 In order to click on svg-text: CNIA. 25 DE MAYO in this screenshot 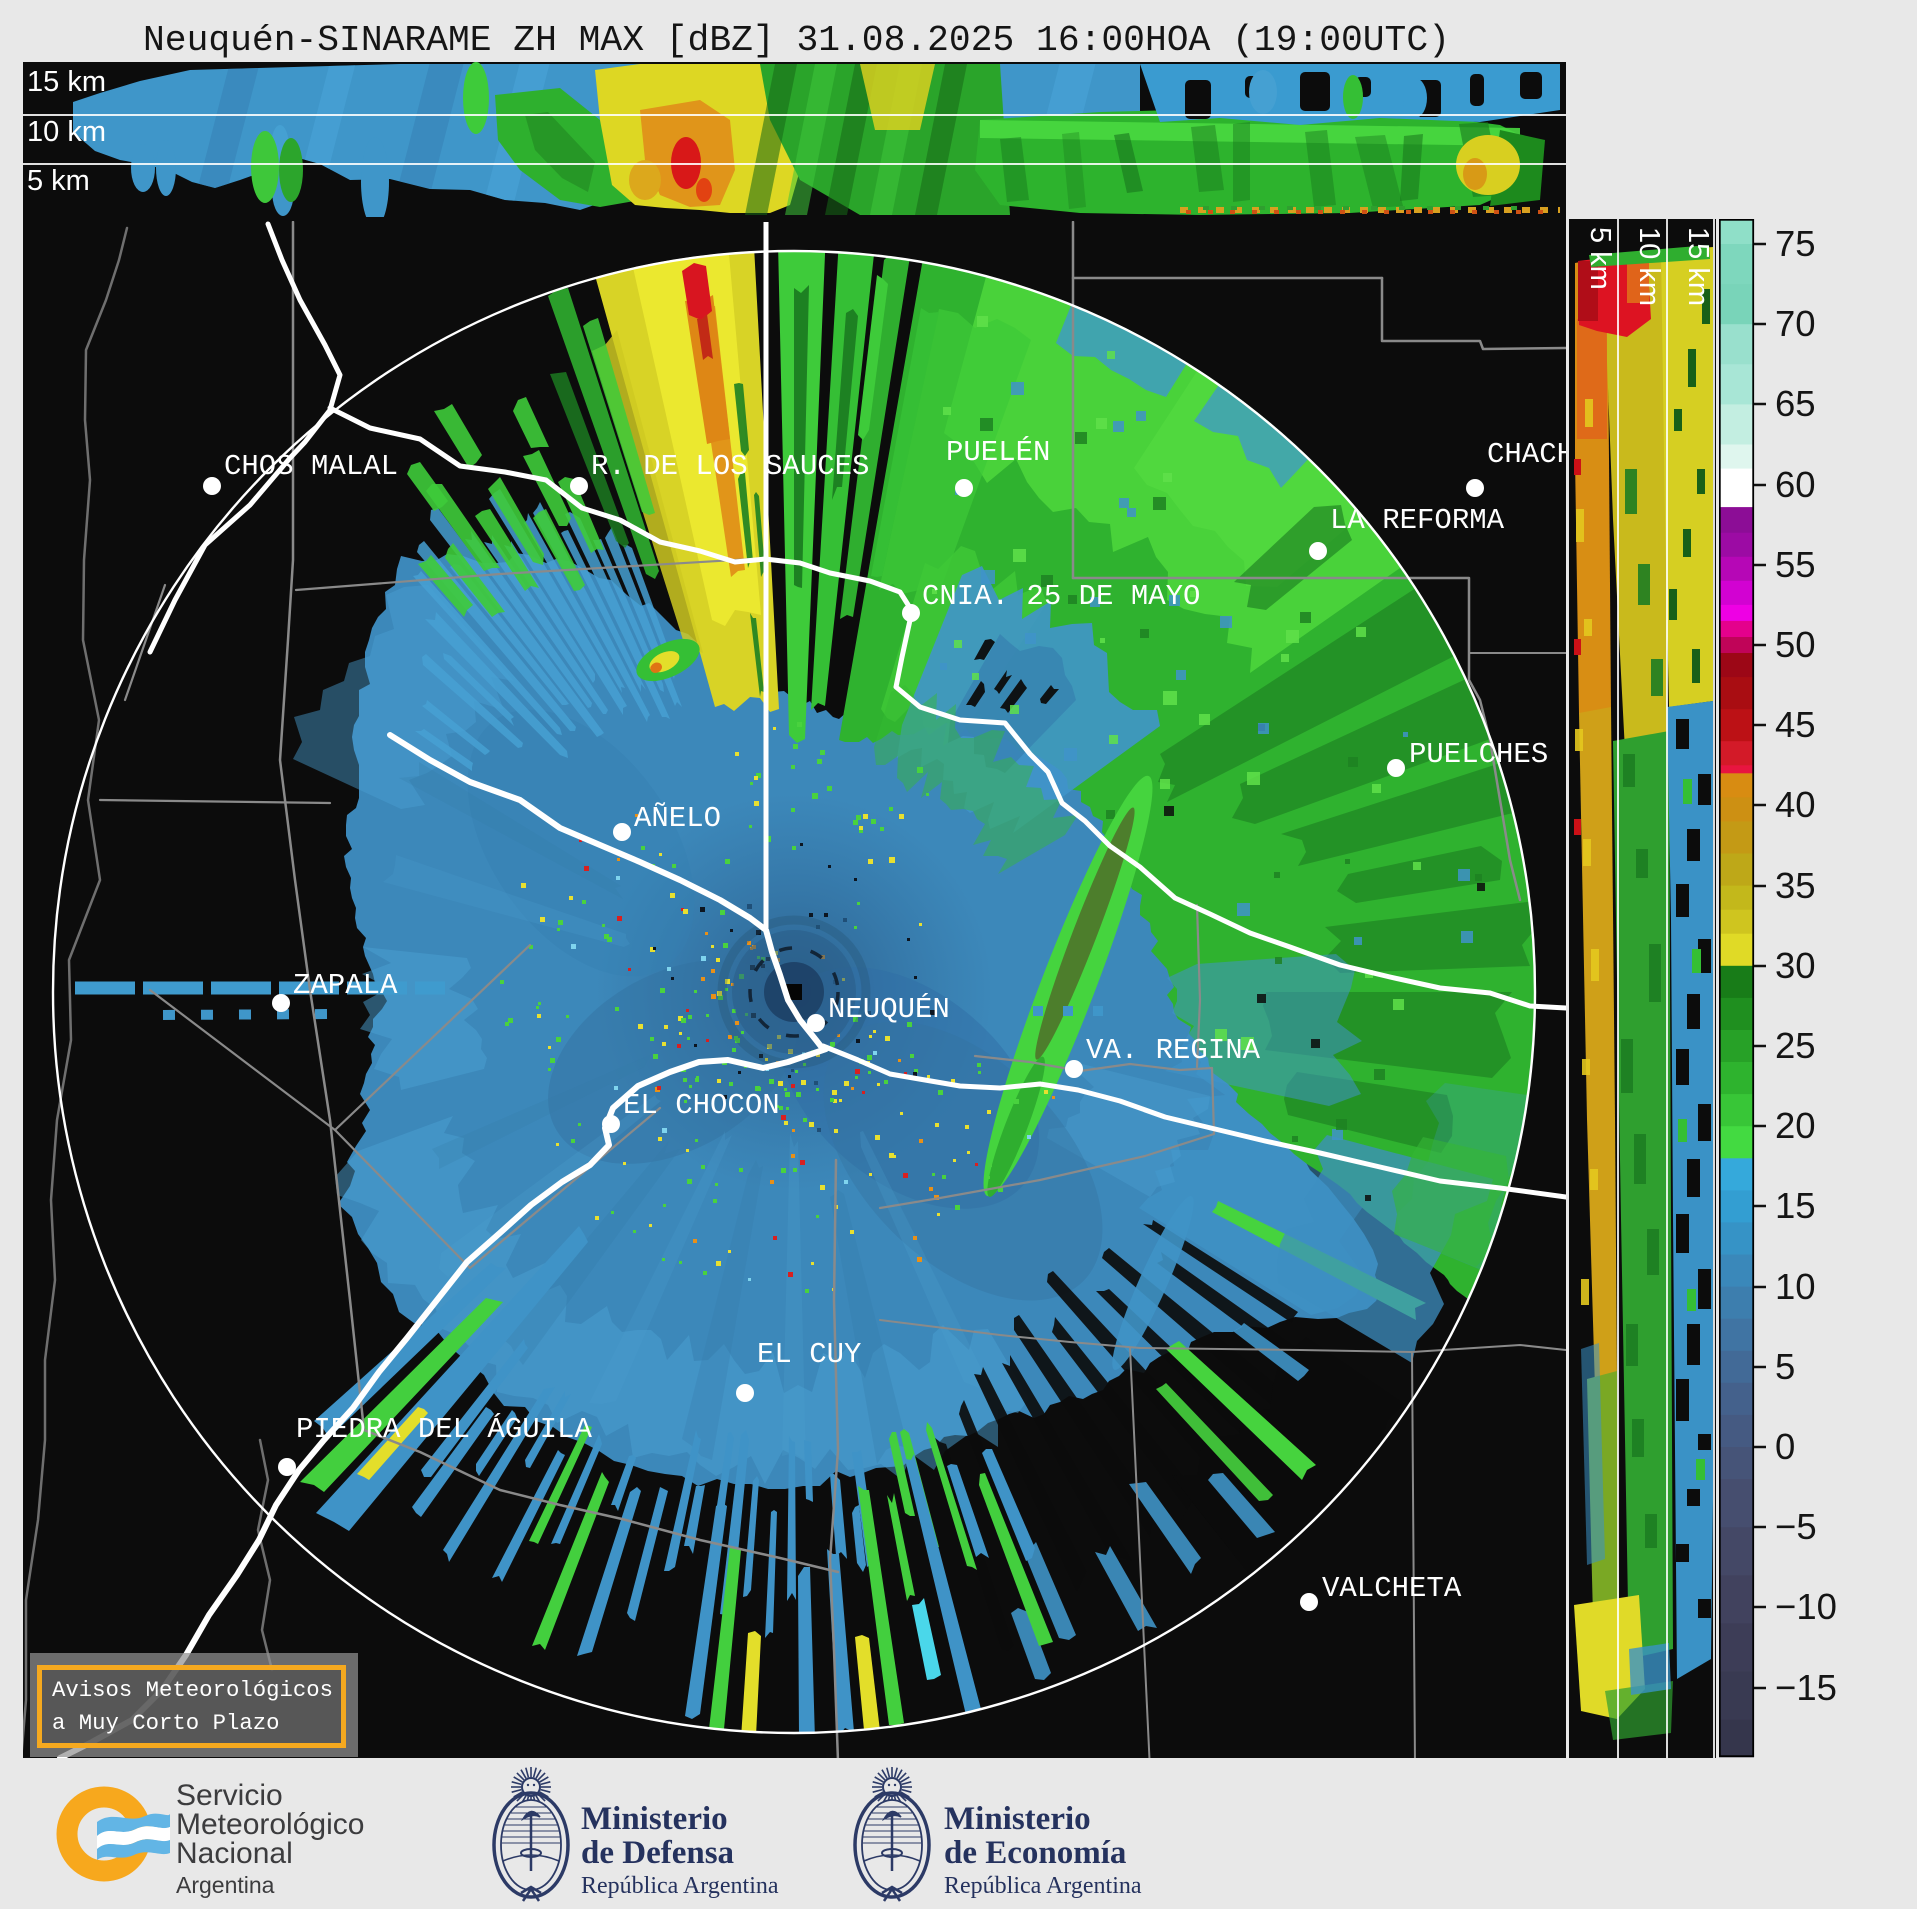, I will do `click(1061, 596)`.